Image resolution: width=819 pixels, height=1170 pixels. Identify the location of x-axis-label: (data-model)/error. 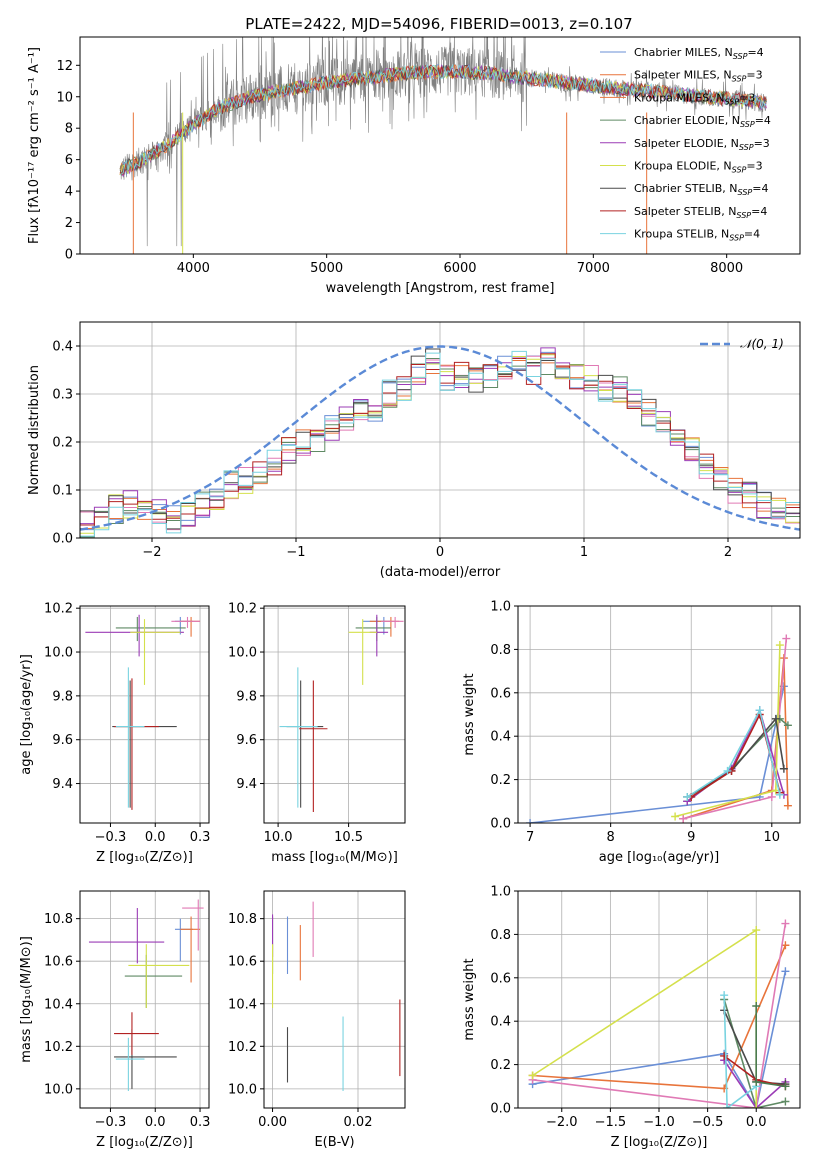
(440, 572).